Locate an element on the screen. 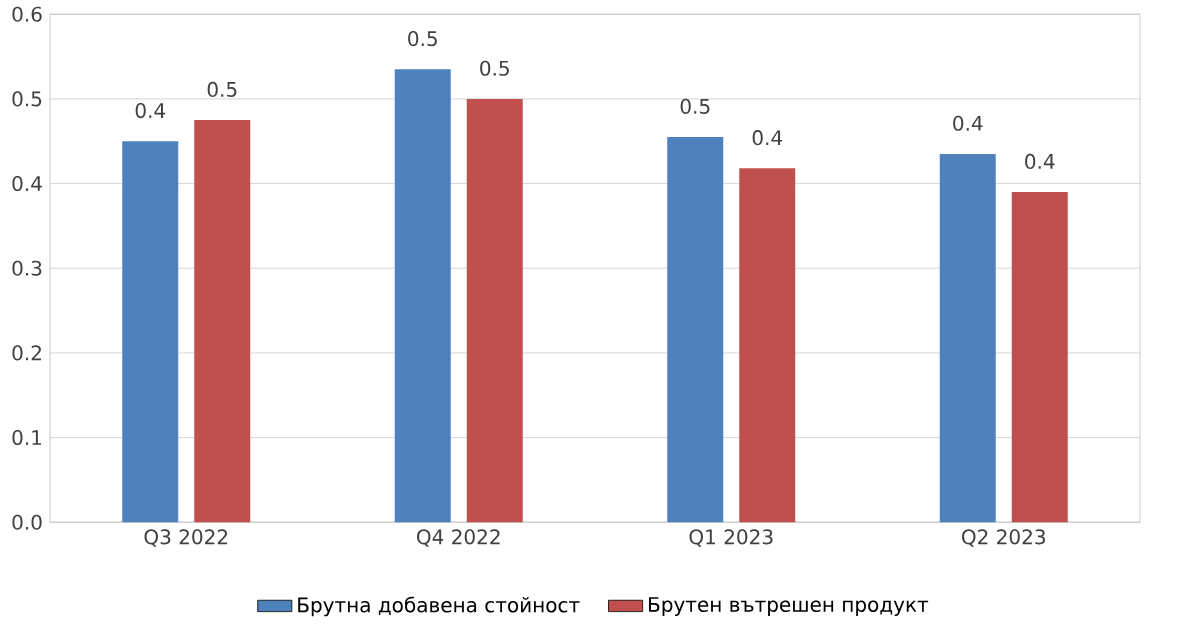 The width and height of the screenshot is (1200, 627). x-tick-label: Q2 2023 is located at coordinates (1003, 538).